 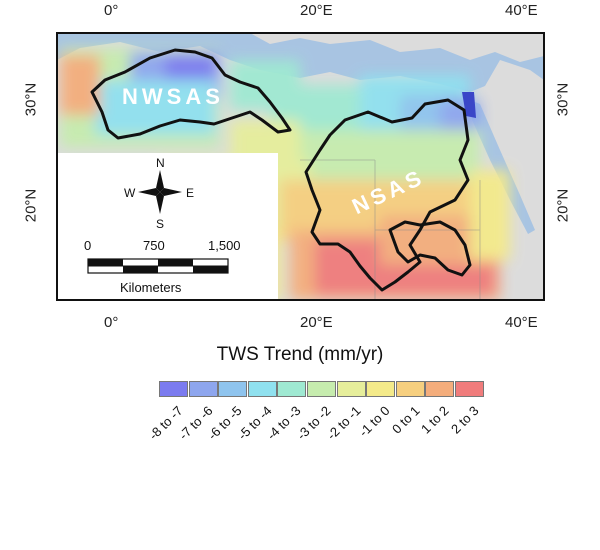 I want to click on lon-label-bottom-40e: 40°E, so click(x=521, y=322).